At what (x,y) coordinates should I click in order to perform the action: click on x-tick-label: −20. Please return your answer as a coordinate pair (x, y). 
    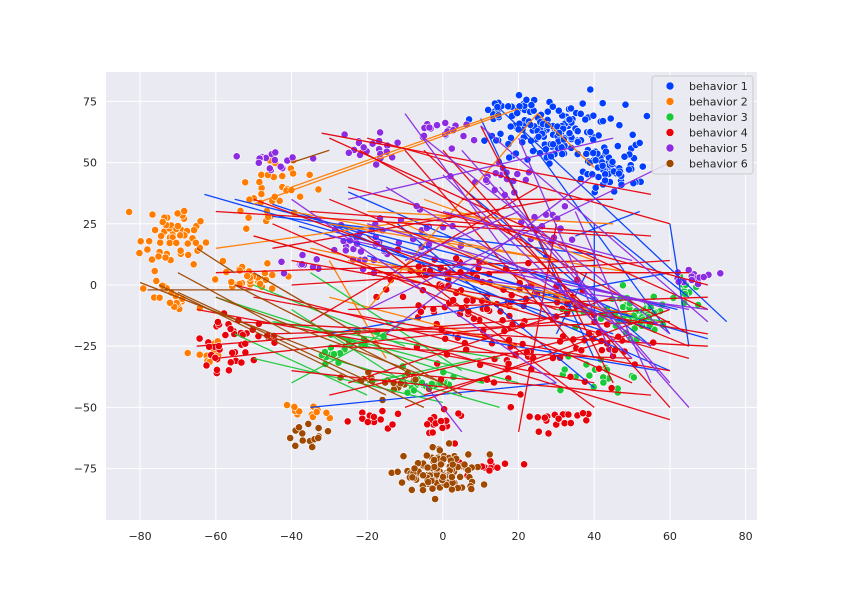
    Looking at the image, I should click on (367, 536).